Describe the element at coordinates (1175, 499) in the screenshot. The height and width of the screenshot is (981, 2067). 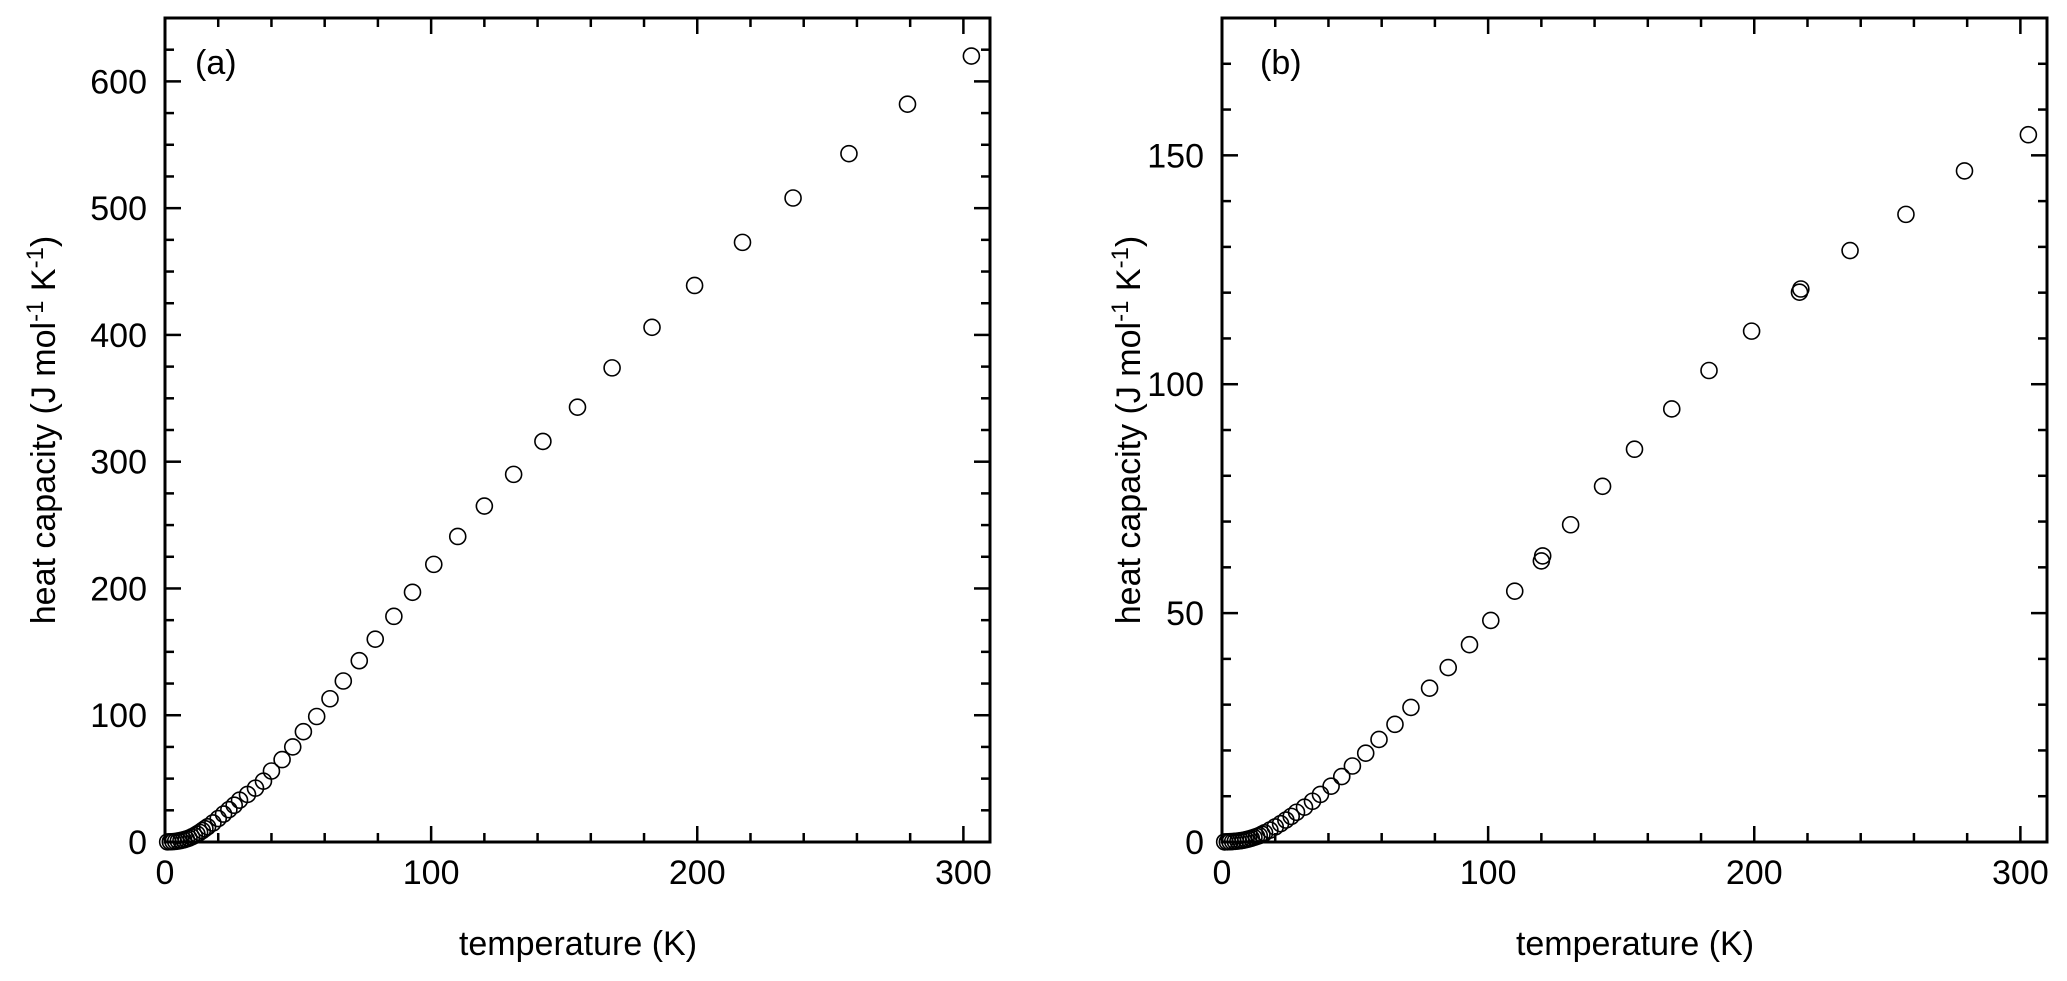
I see `y-tick-labels-b: 0 50 100 150` at that location.